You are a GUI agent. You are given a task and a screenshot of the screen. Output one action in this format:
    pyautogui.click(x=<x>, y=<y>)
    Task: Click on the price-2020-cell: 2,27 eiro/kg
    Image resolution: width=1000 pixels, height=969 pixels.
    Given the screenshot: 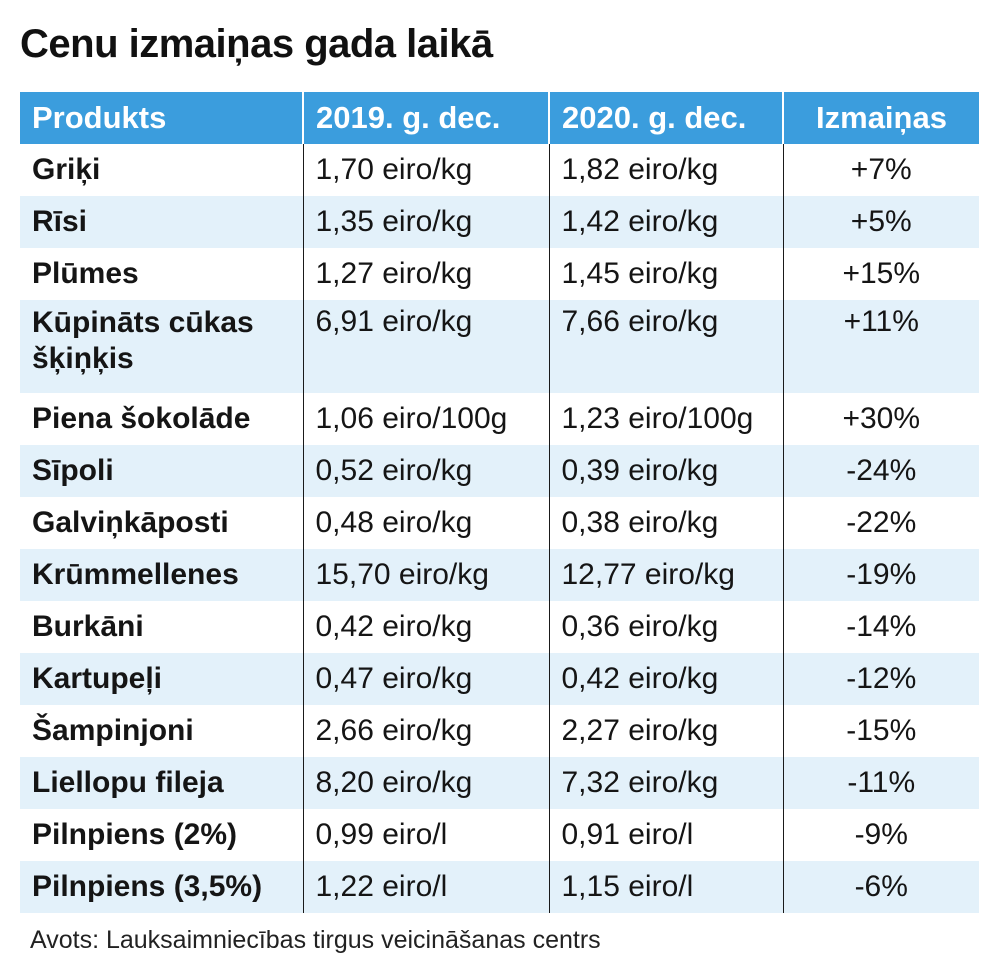 What is the action you would take?
    pyautogui.click(x=666, y=731)
    